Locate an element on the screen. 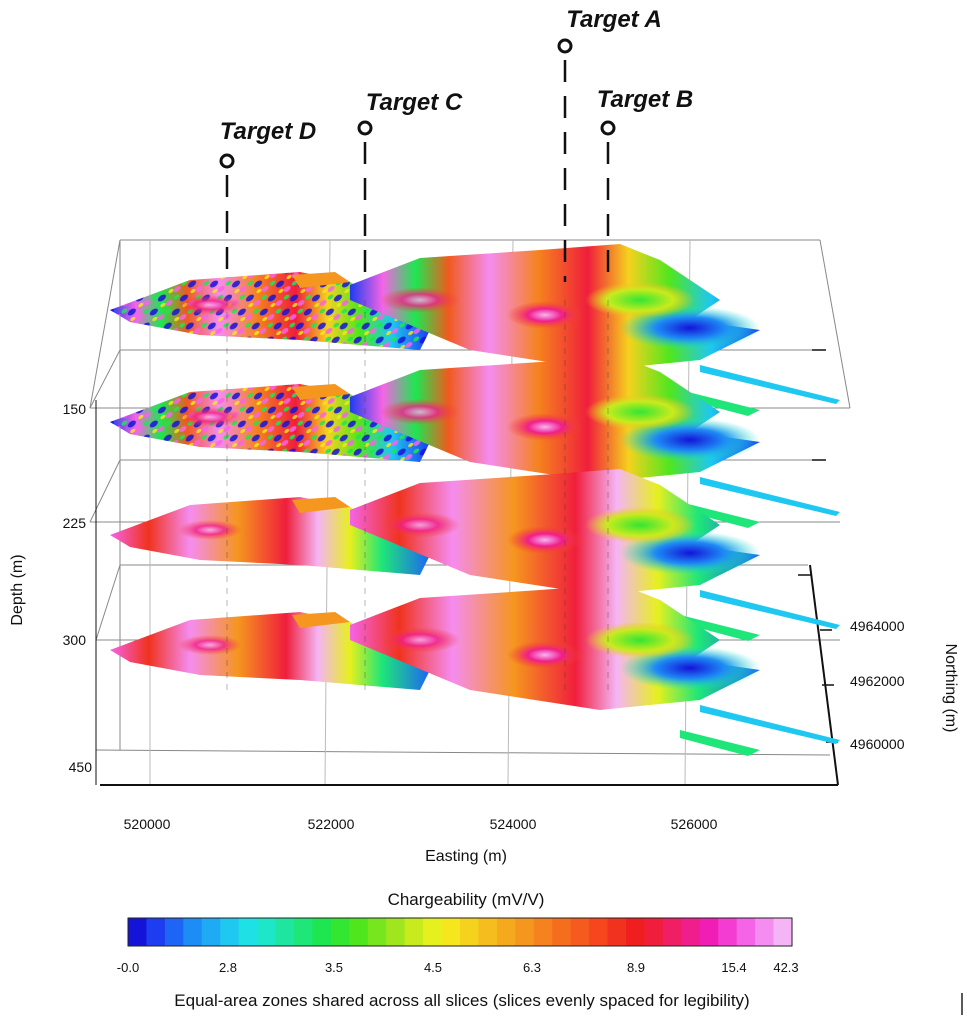 This screenshot has height=1024, width=967. depth-tick: 150 is located at coordinates (75, 409).